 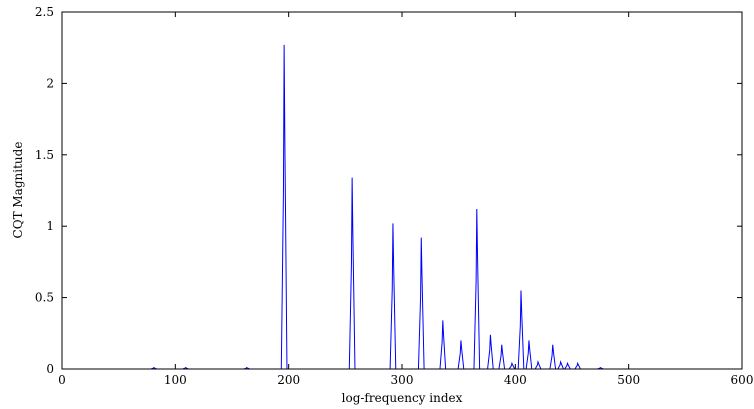 I want to click on x-tick-label: 600, so click(x=742, y=380).